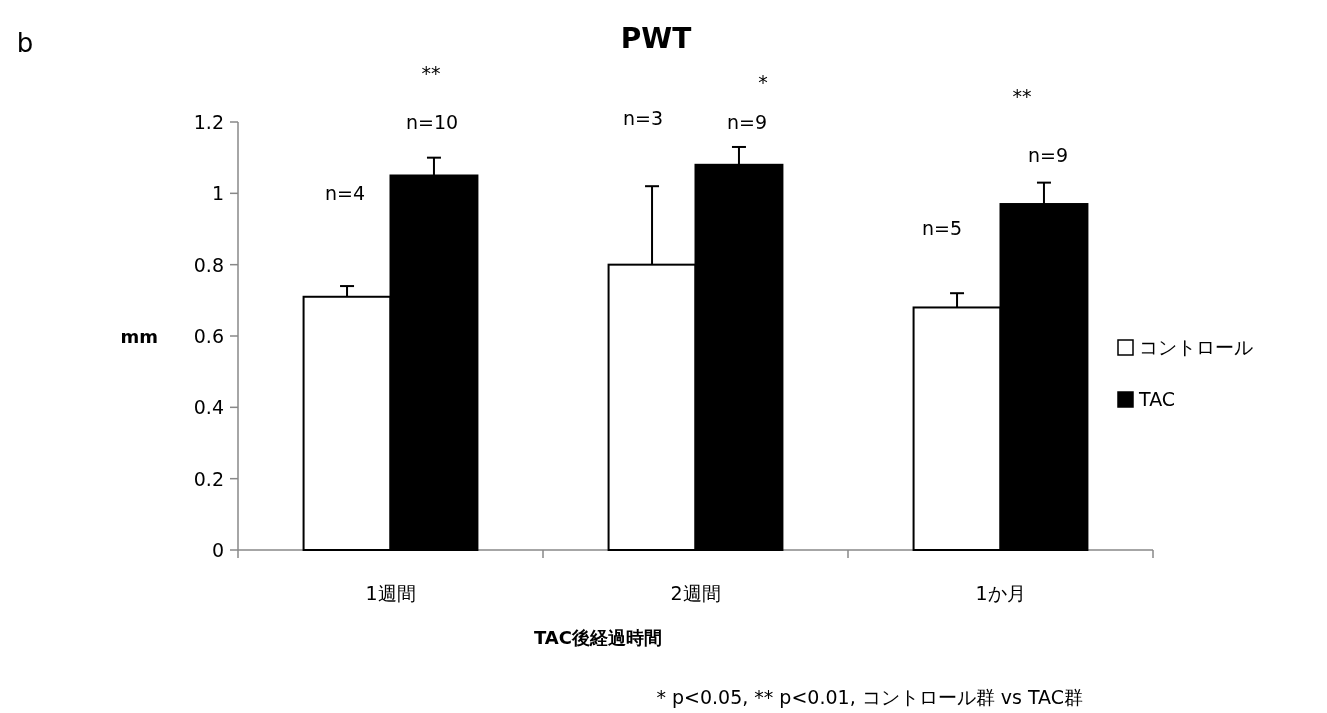 The height and width of the screenshot is (713, 1327). Describe the element at coordinates (1196, 347) in the screenshot. I see `legend-label: コントロール` at that location.